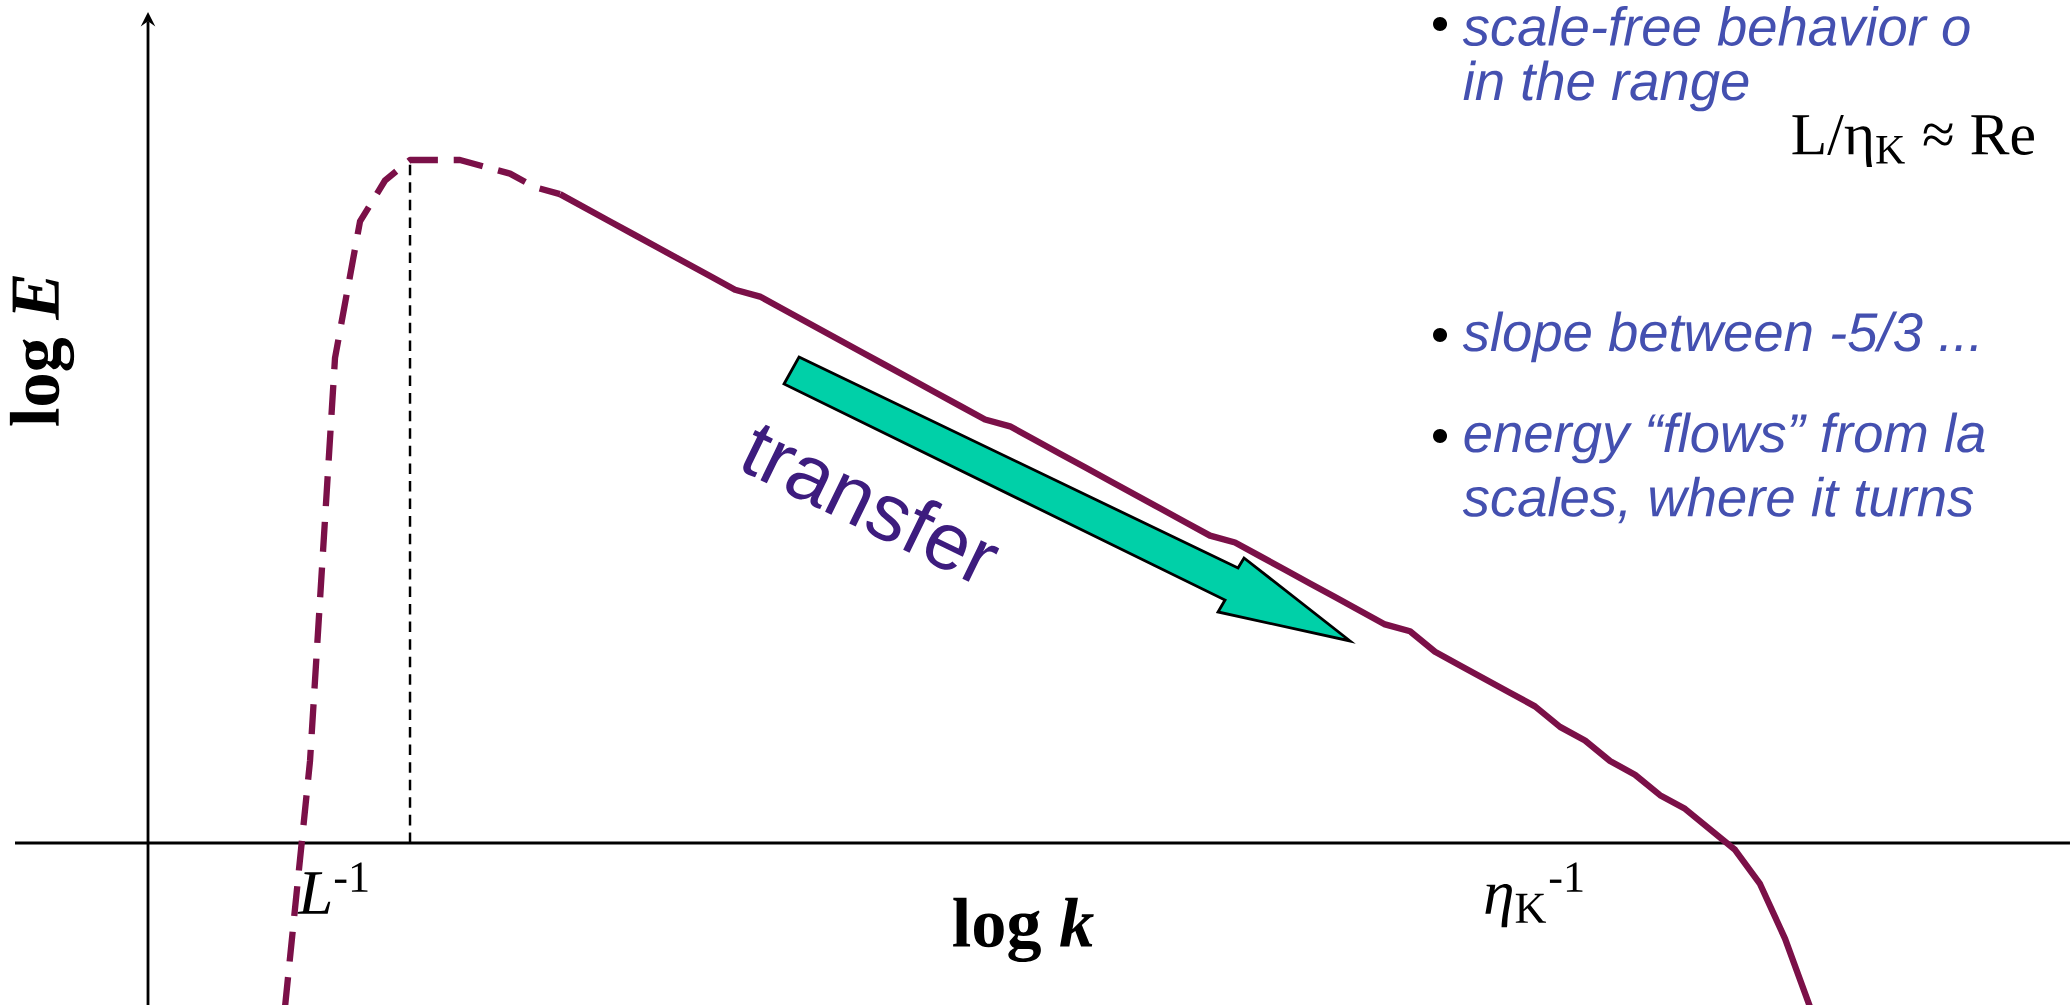 Image resolution: width=2070 pixels, height=1005 pixels. What do you see at coordinates (1023, 930) in the screenshot?
I see `x-axis-title: log k` at bounding box center [1023, 930].